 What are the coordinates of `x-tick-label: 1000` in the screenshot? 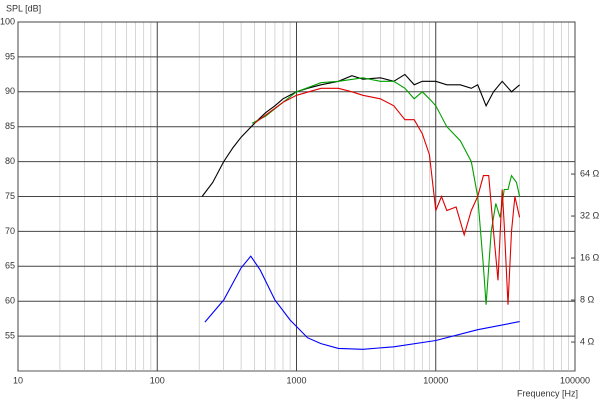 It's located at (296, 380).